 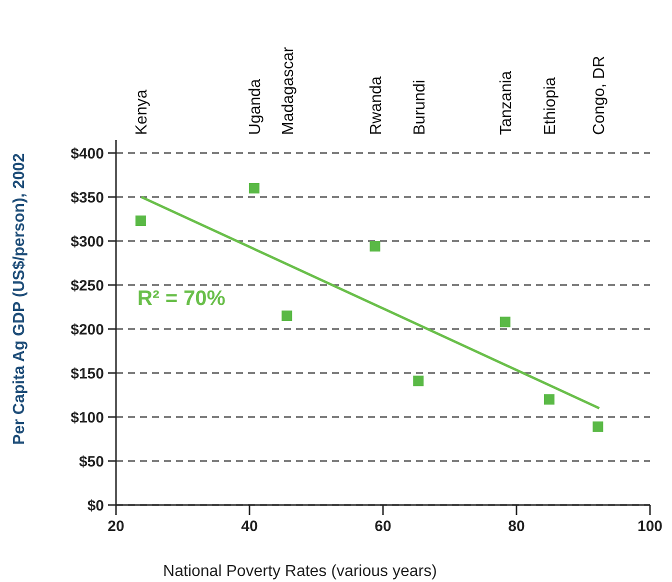 What do you see at coordinates (95, 505) in the screenshot?
I see `y-tick-label: $0` at bounding box center [95, 505].